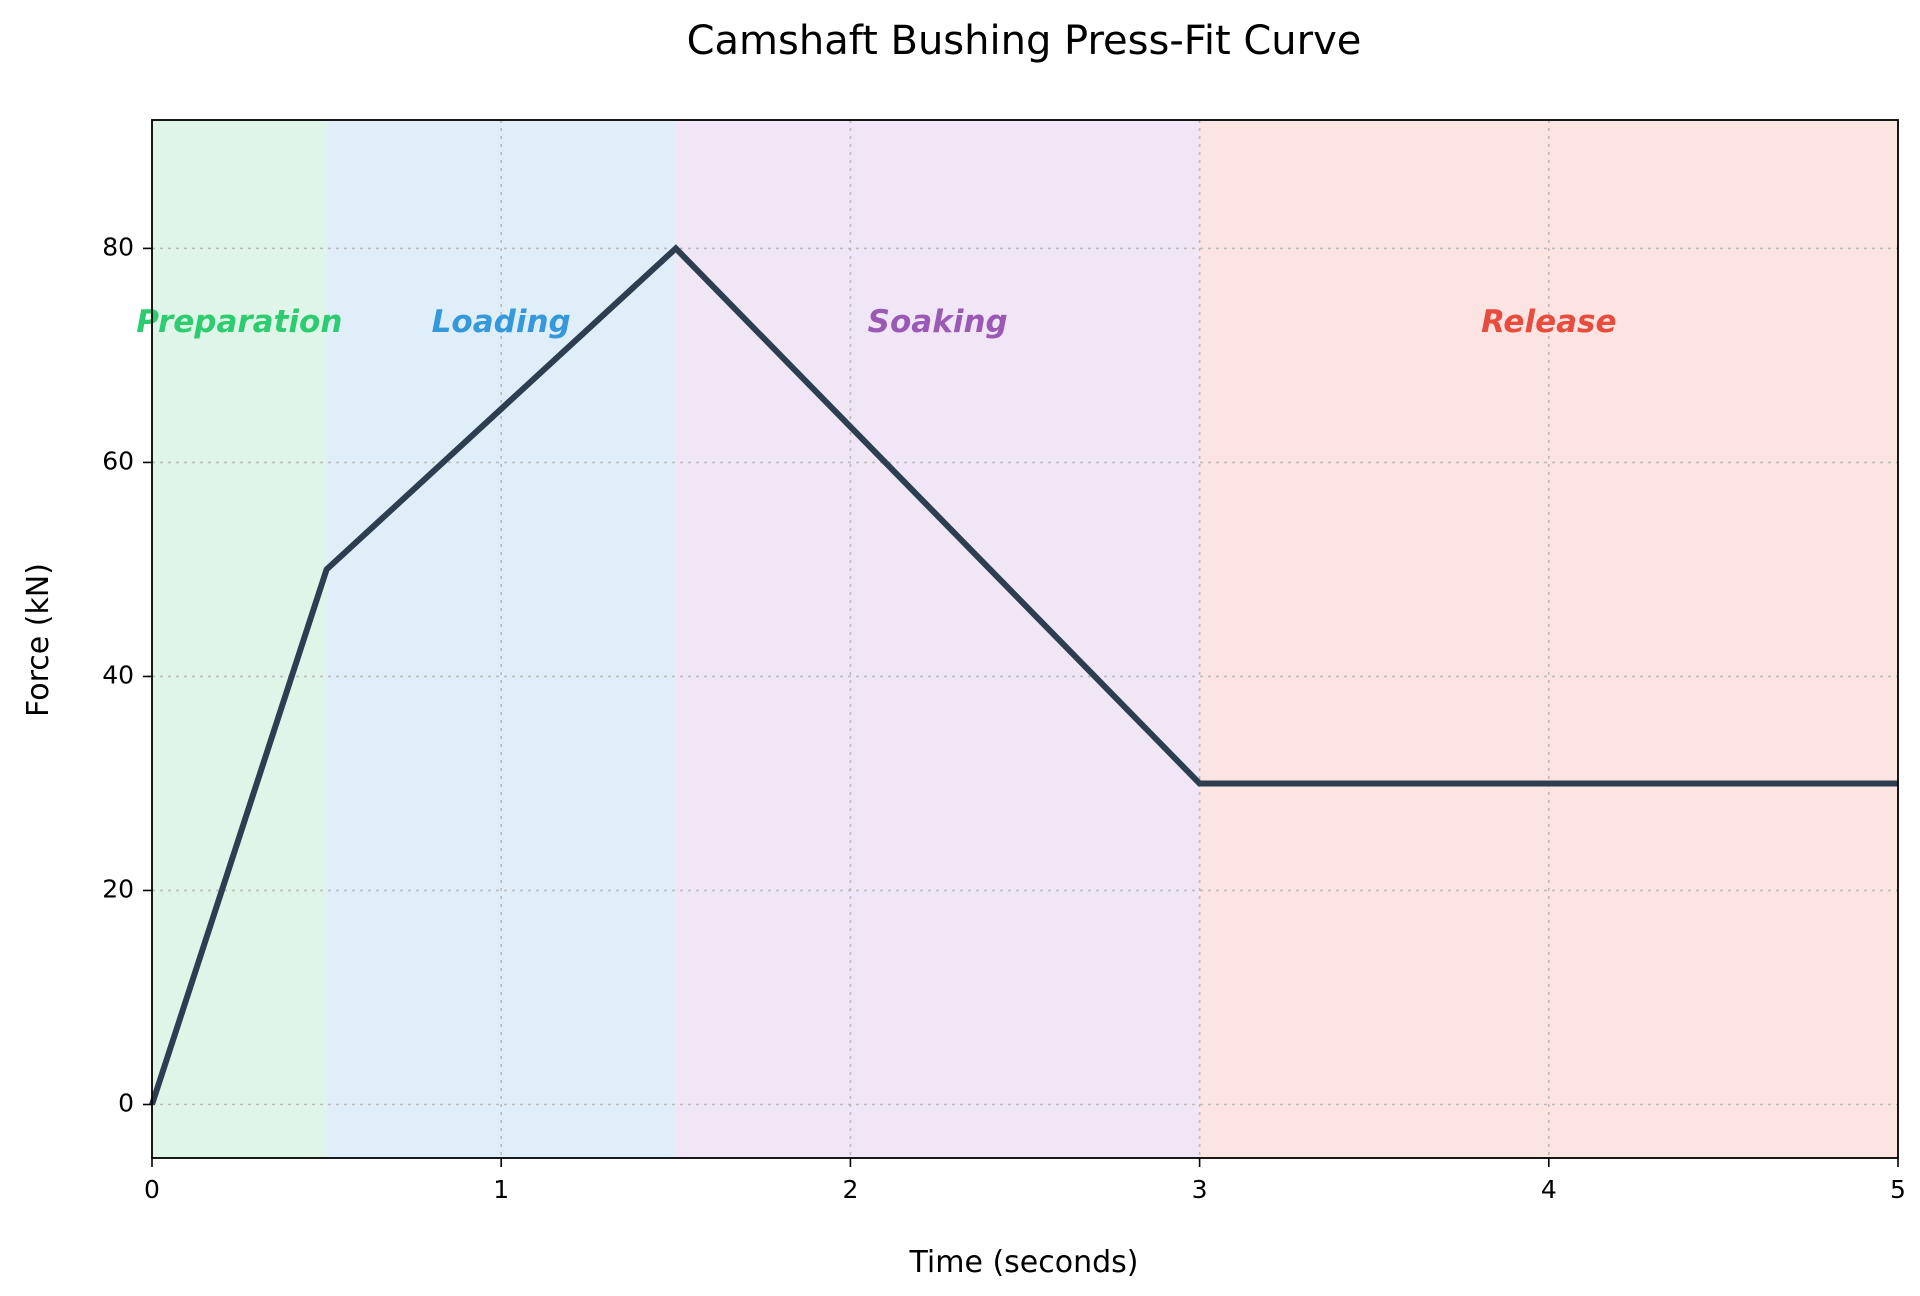 This screenshot has width=1920, height=1296. I want to click on phase-region-preparation, so click(239, 639).